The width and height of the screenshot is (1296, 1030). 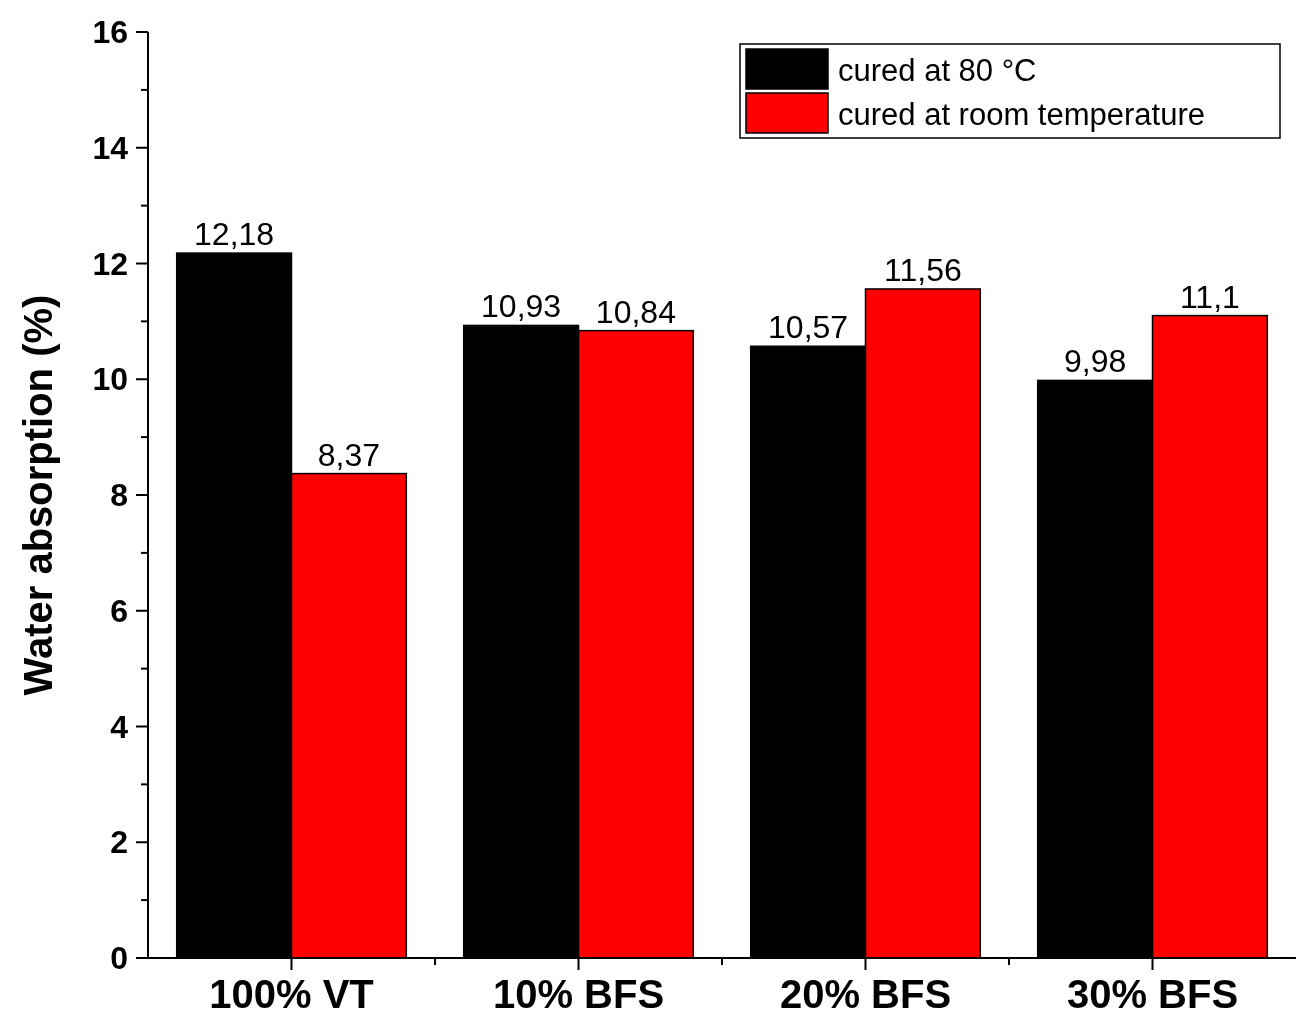 What do you see at coordinates (1209, 296) in the screenshot?
I see `data-label: 11,1` at bounding box center [1209, 296].